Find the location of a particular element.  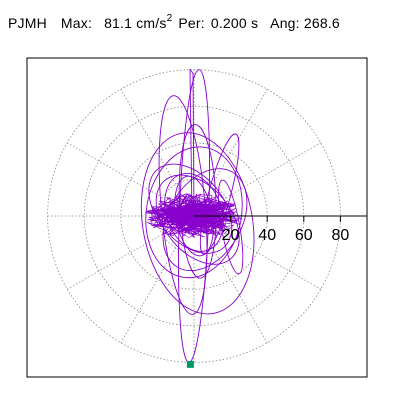

radial-tick-label: 60 is located at coordinates (304, 235).